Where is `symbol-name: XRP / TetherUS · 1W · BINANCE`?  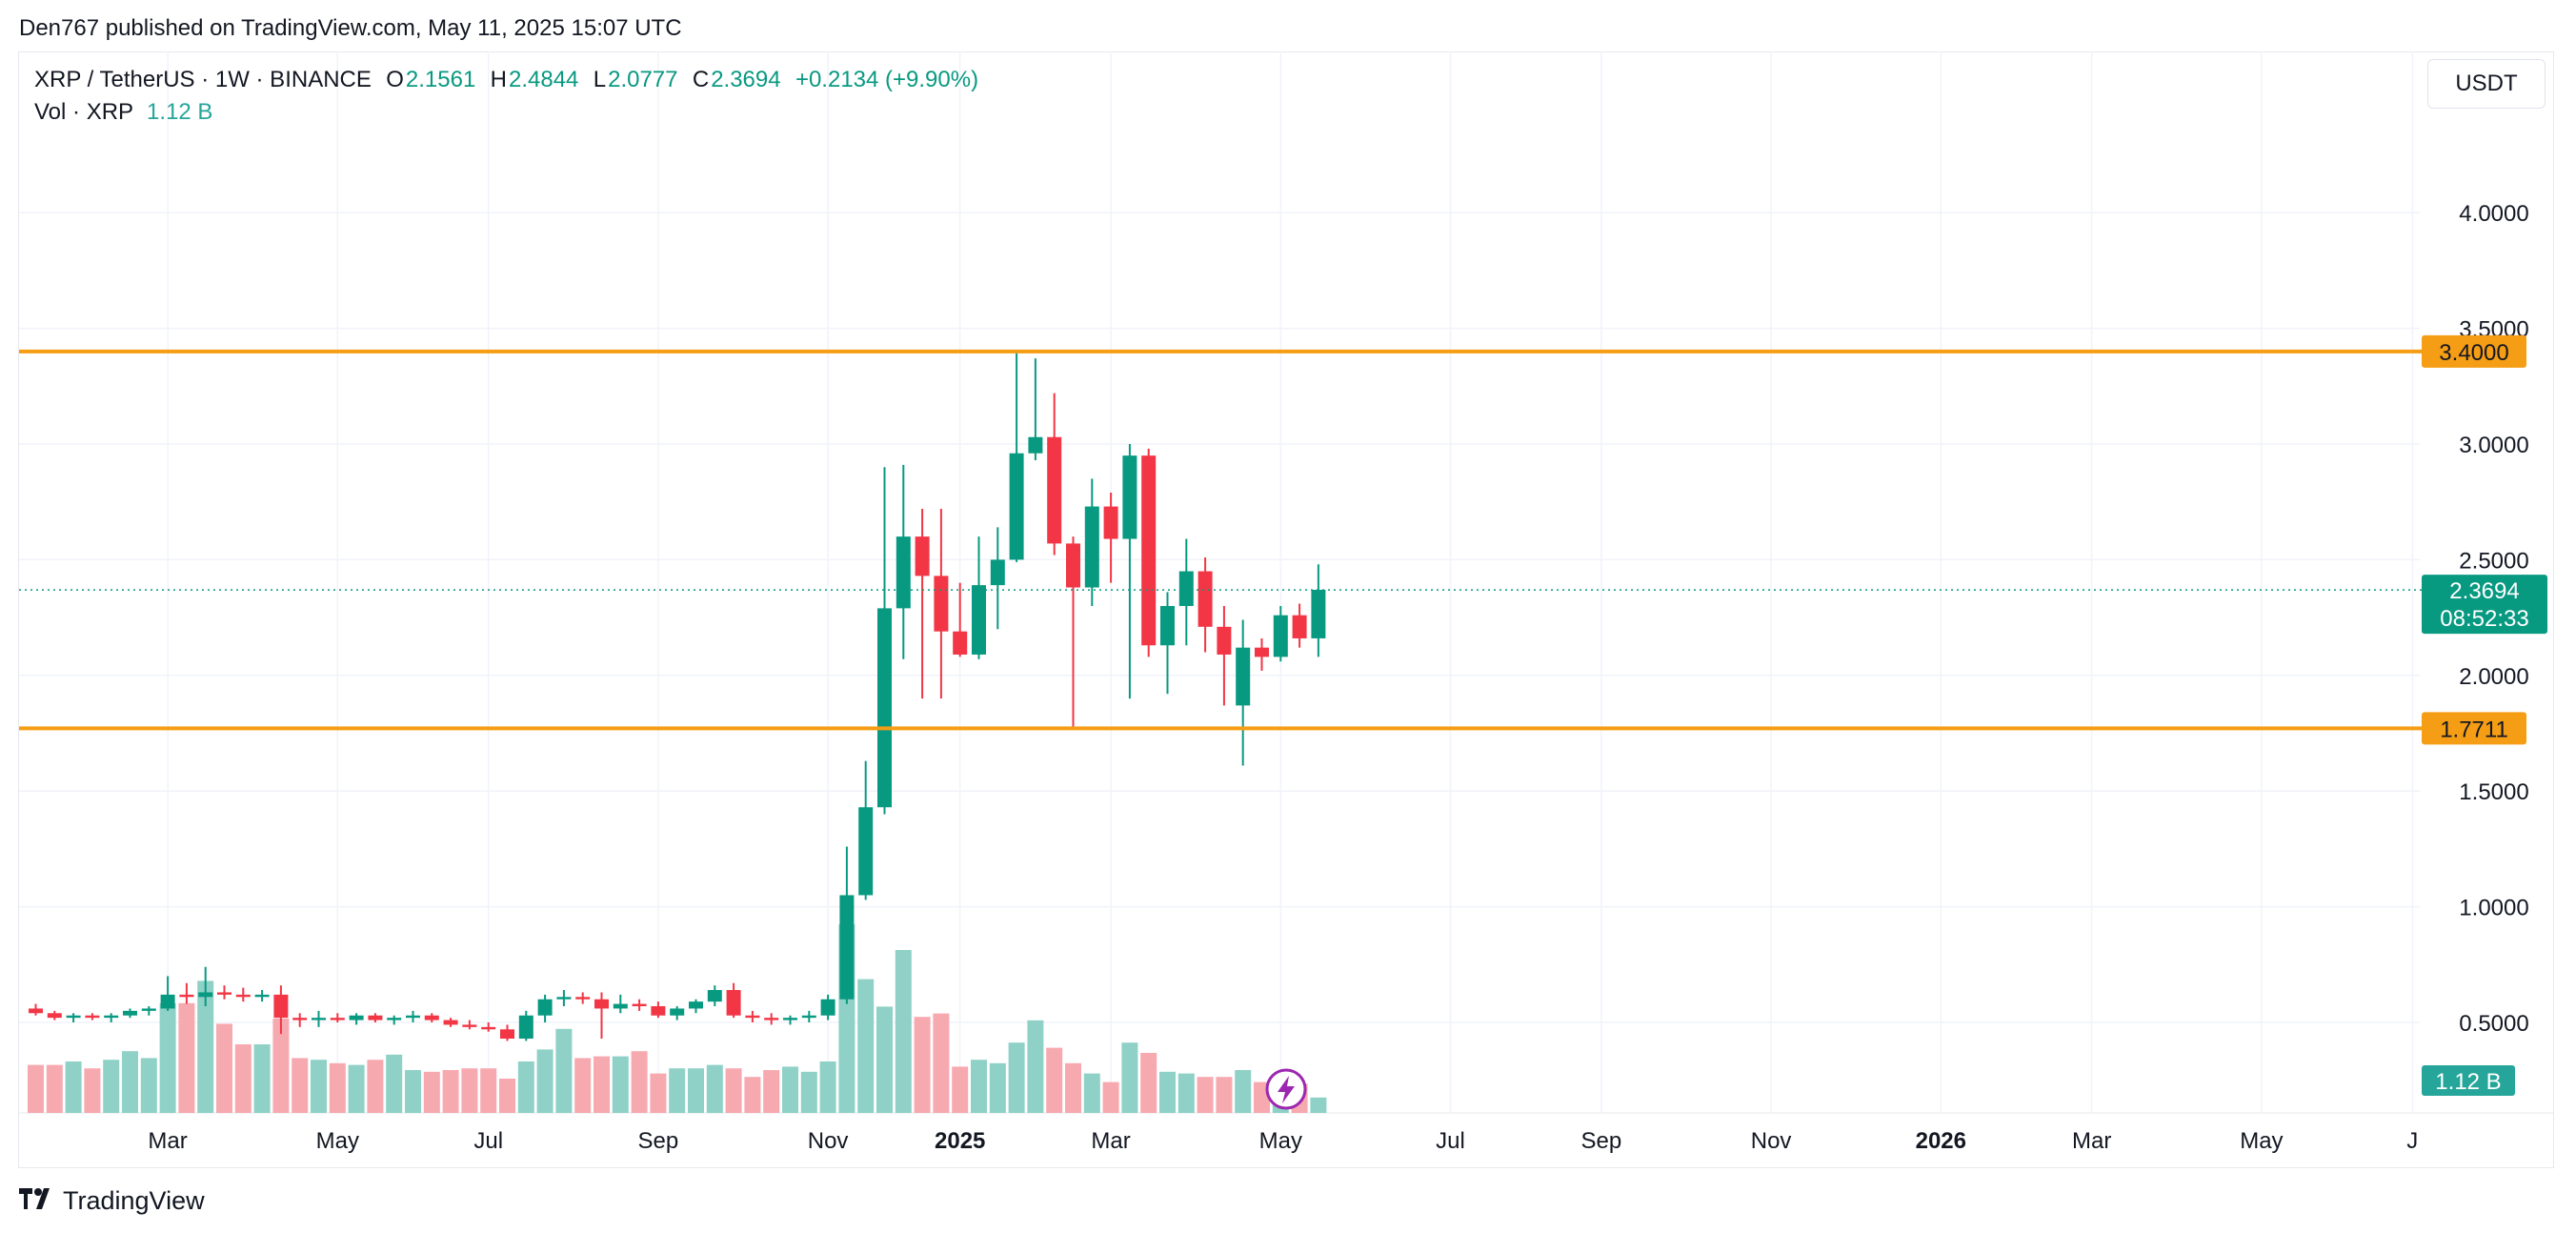
symbol-name: XRP / TetherUS · 1W · BINANCE is located at coordinates (203, 79).